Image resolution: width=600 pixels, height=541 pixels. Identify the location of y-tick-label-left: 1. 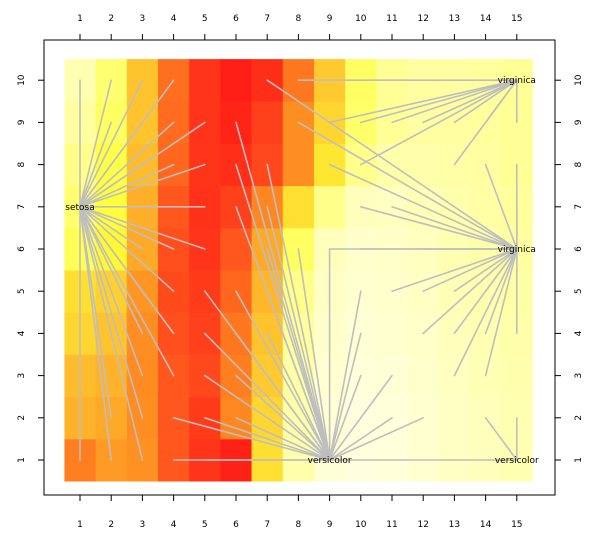
(22, 460).